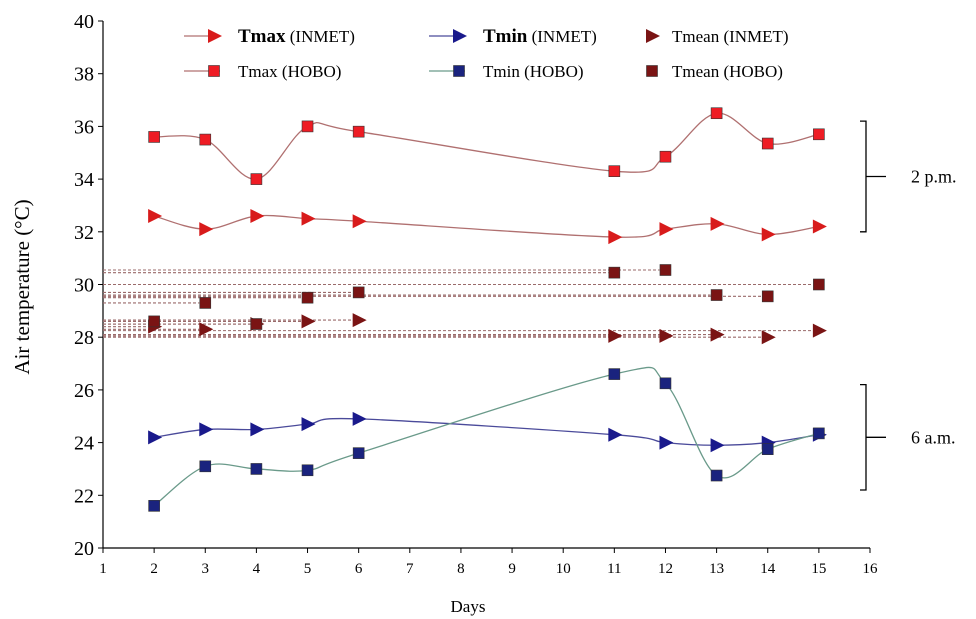 Image resolution: width=976 pixels, height=619 pixels. What do you see at coordinates (84, 391) in the screenshot?
I see `y-tick-label: 26` at bounding box center [84, 391].